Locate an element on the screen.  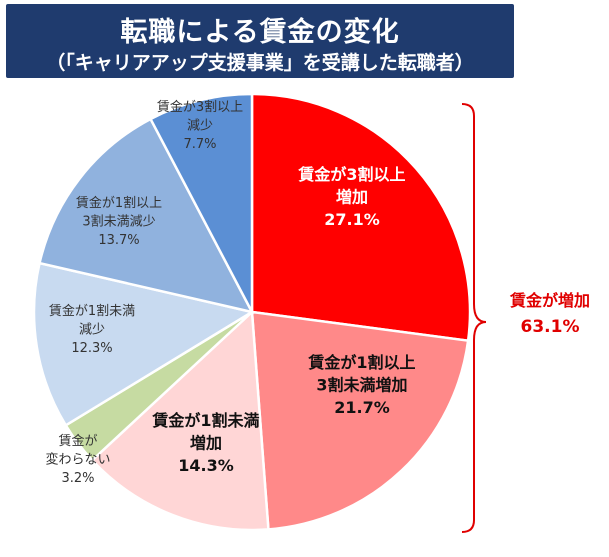
chart-title: 転職による賃金の変化 is located at coordinates (260, 32).